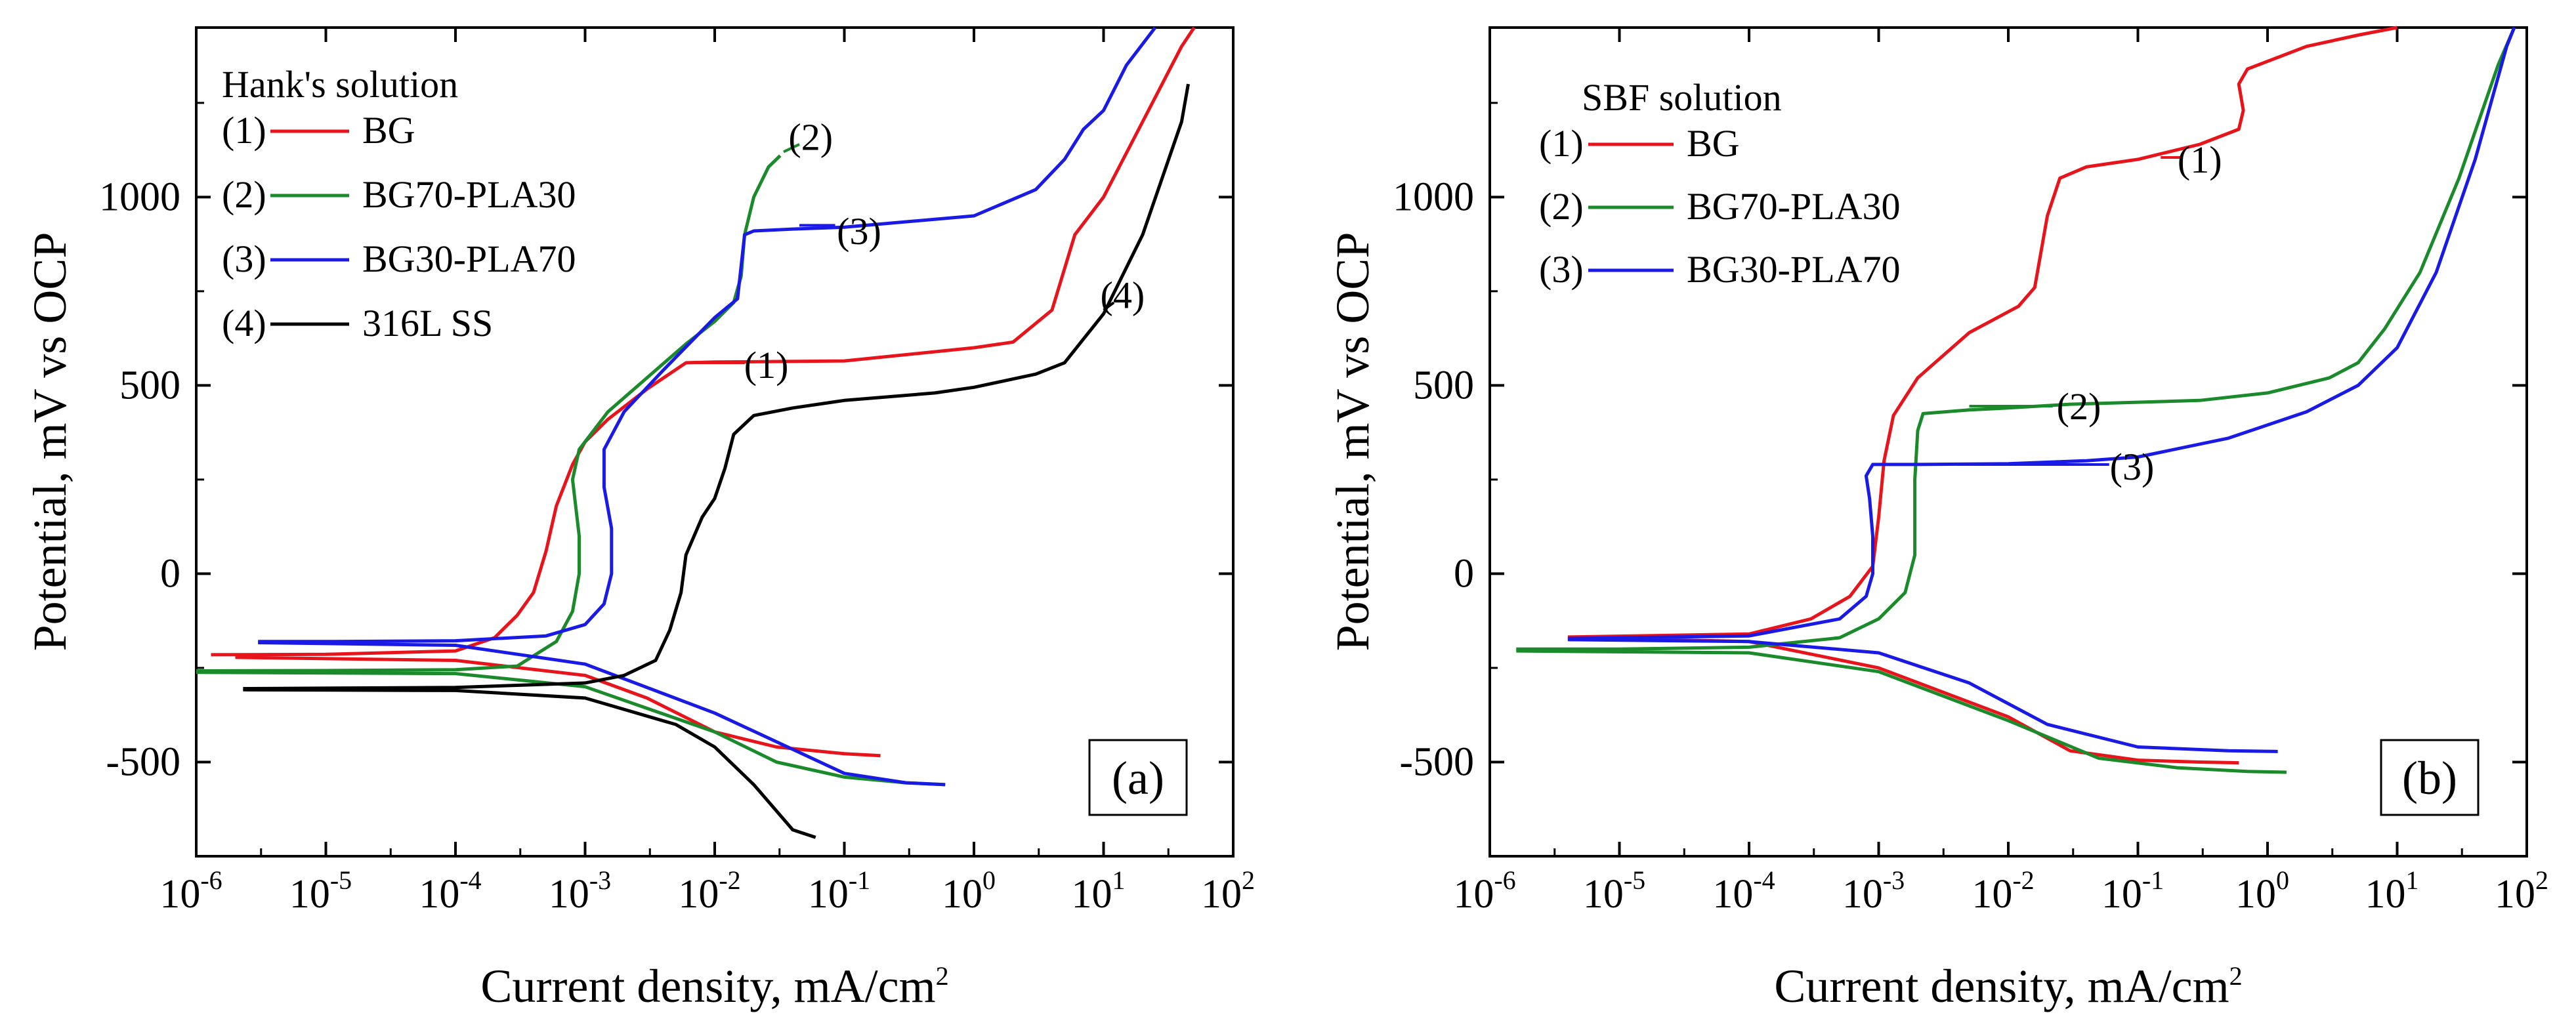 This screenshot has width=2576, height=1036. Describe the element at coordinates (915, 250) in the screenshot. I see `panel-a-annotations: (1) (2) (3) (4)` at that location.